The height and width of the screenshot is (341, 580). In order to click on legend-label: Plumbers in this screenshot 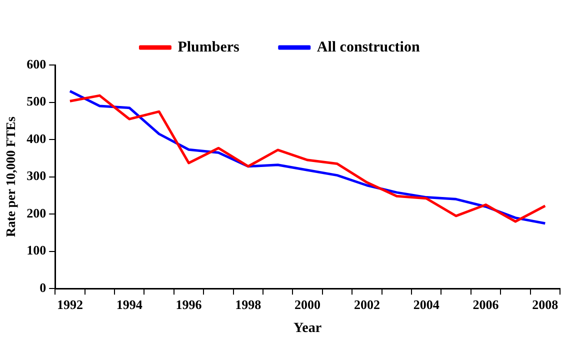, I will do `click(209, 47)`.